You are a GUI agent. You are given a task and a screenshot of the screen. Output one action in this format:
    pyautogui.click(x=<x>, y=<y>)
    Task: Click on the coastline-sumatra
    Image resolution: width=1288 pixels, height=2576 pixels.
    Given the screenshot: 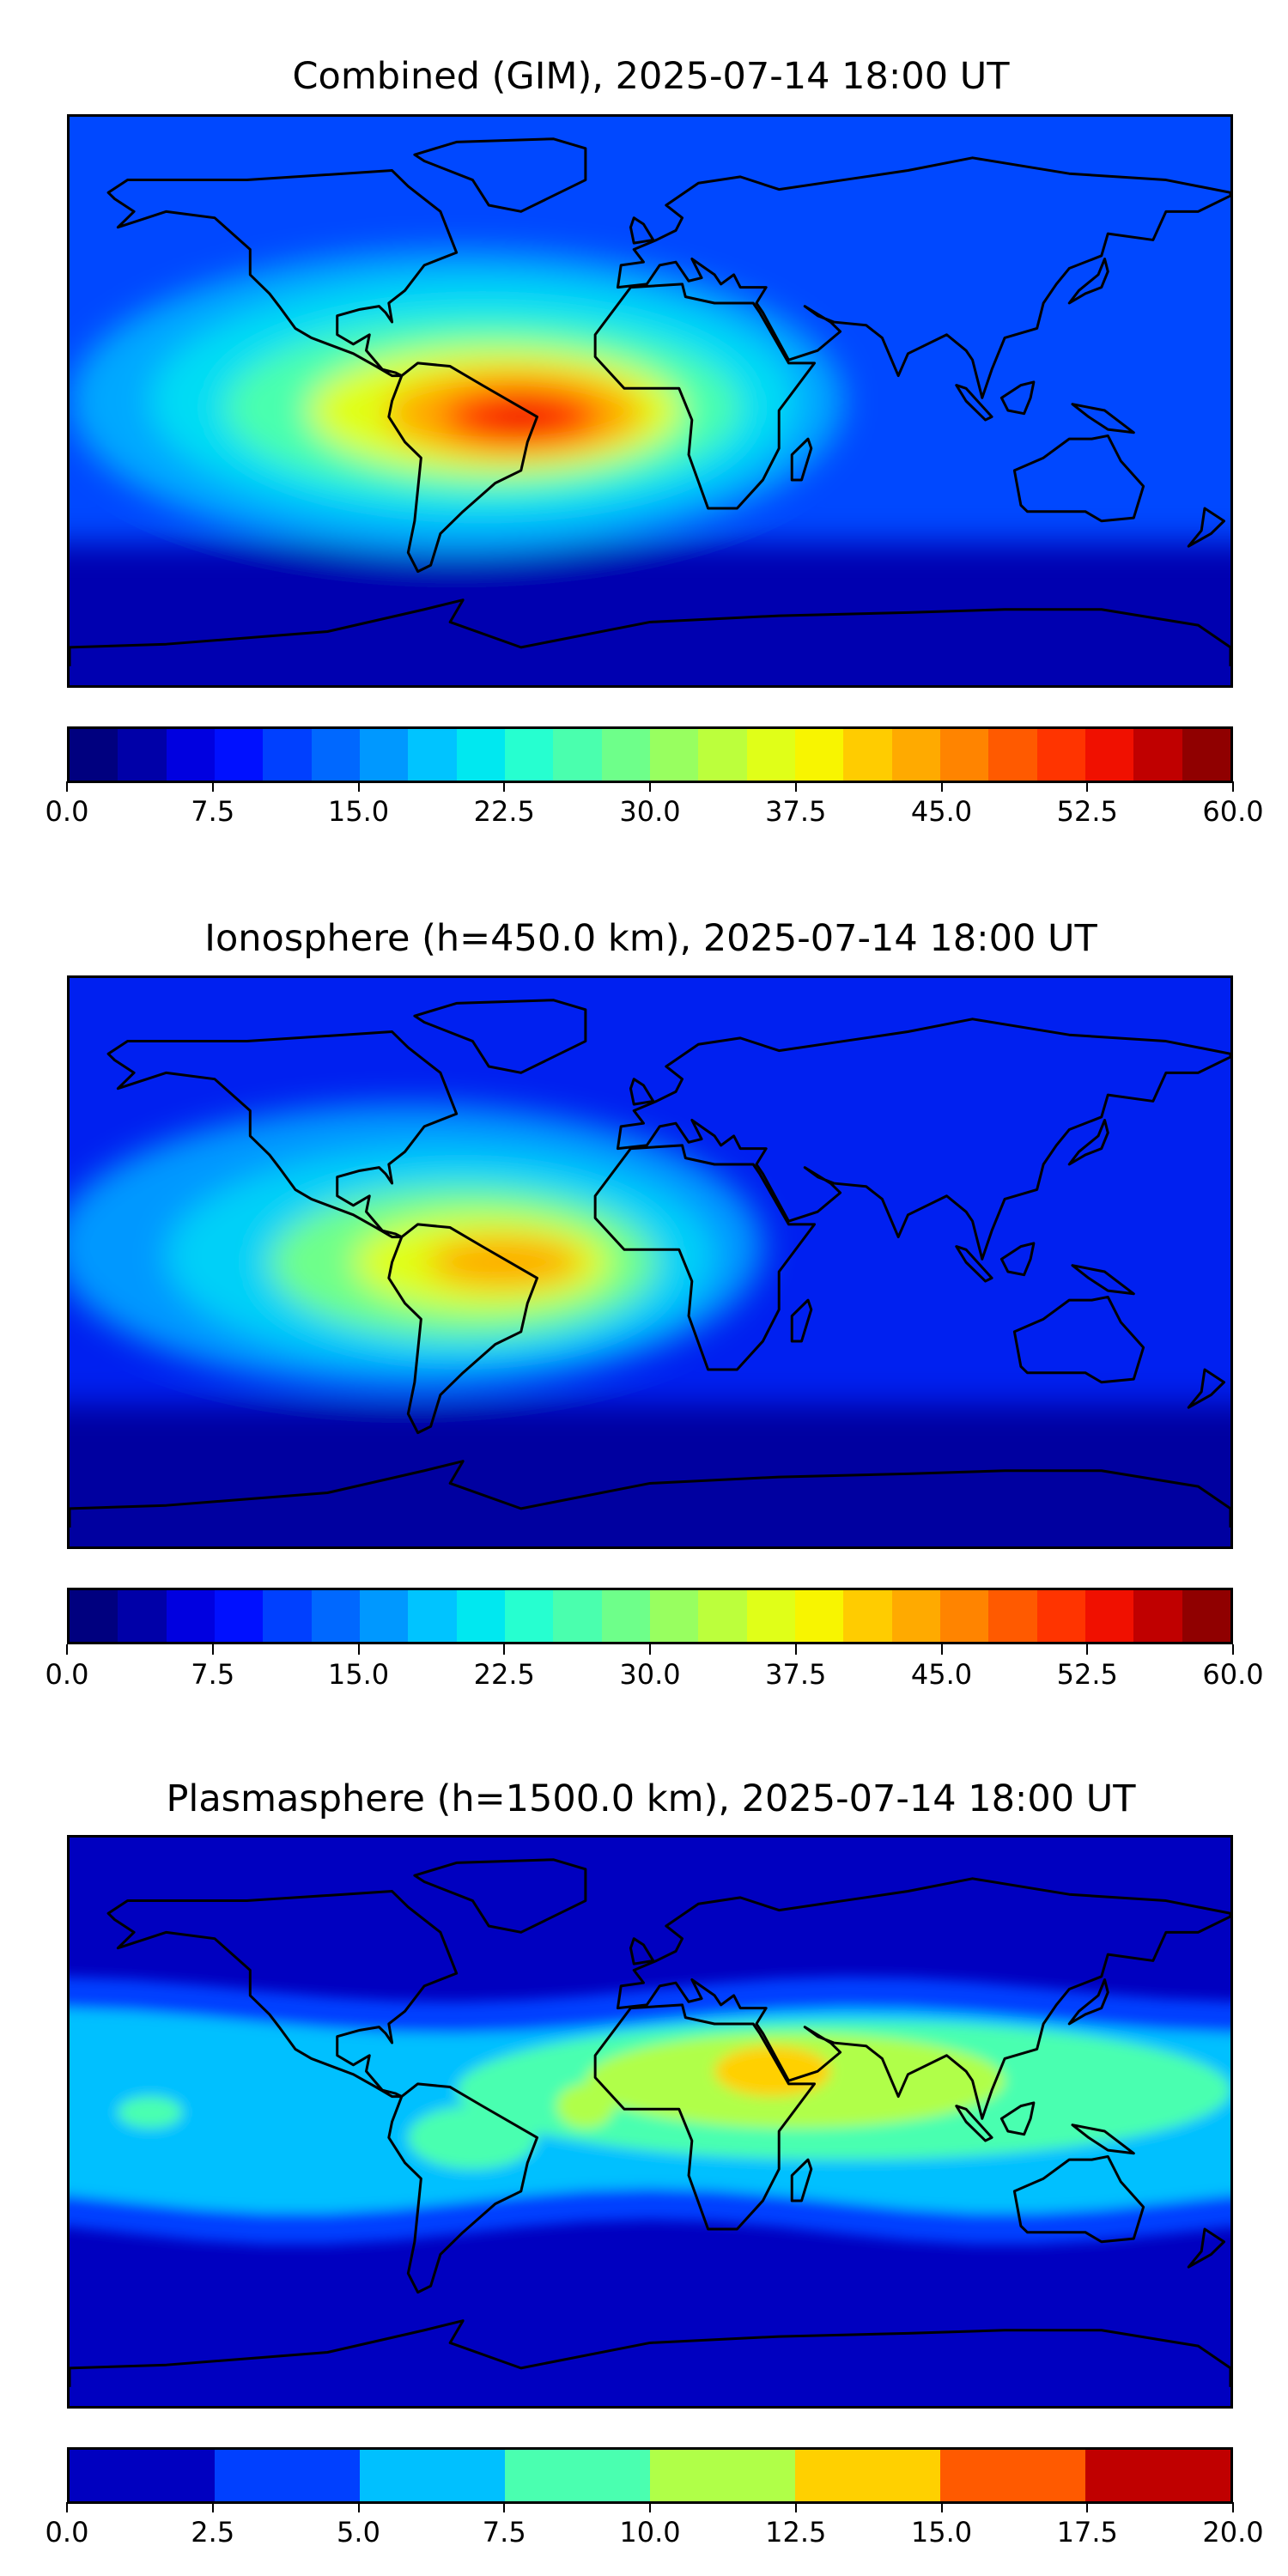 What is the action you would take?
    pyautogui.click(x=974, y=1264)
    